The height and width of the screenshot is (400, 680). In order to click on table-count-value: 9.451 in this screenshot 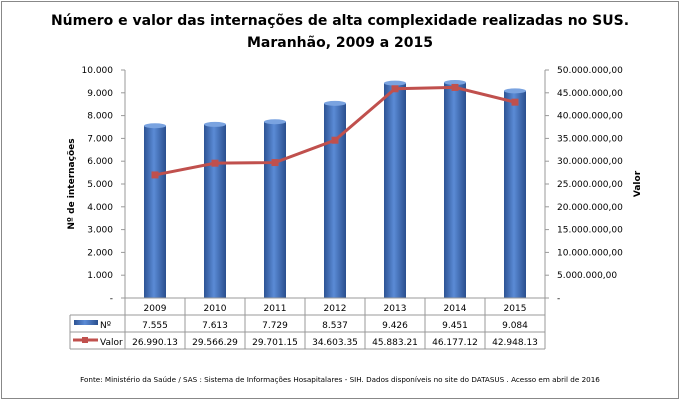, I will do `click(455, 326)`.